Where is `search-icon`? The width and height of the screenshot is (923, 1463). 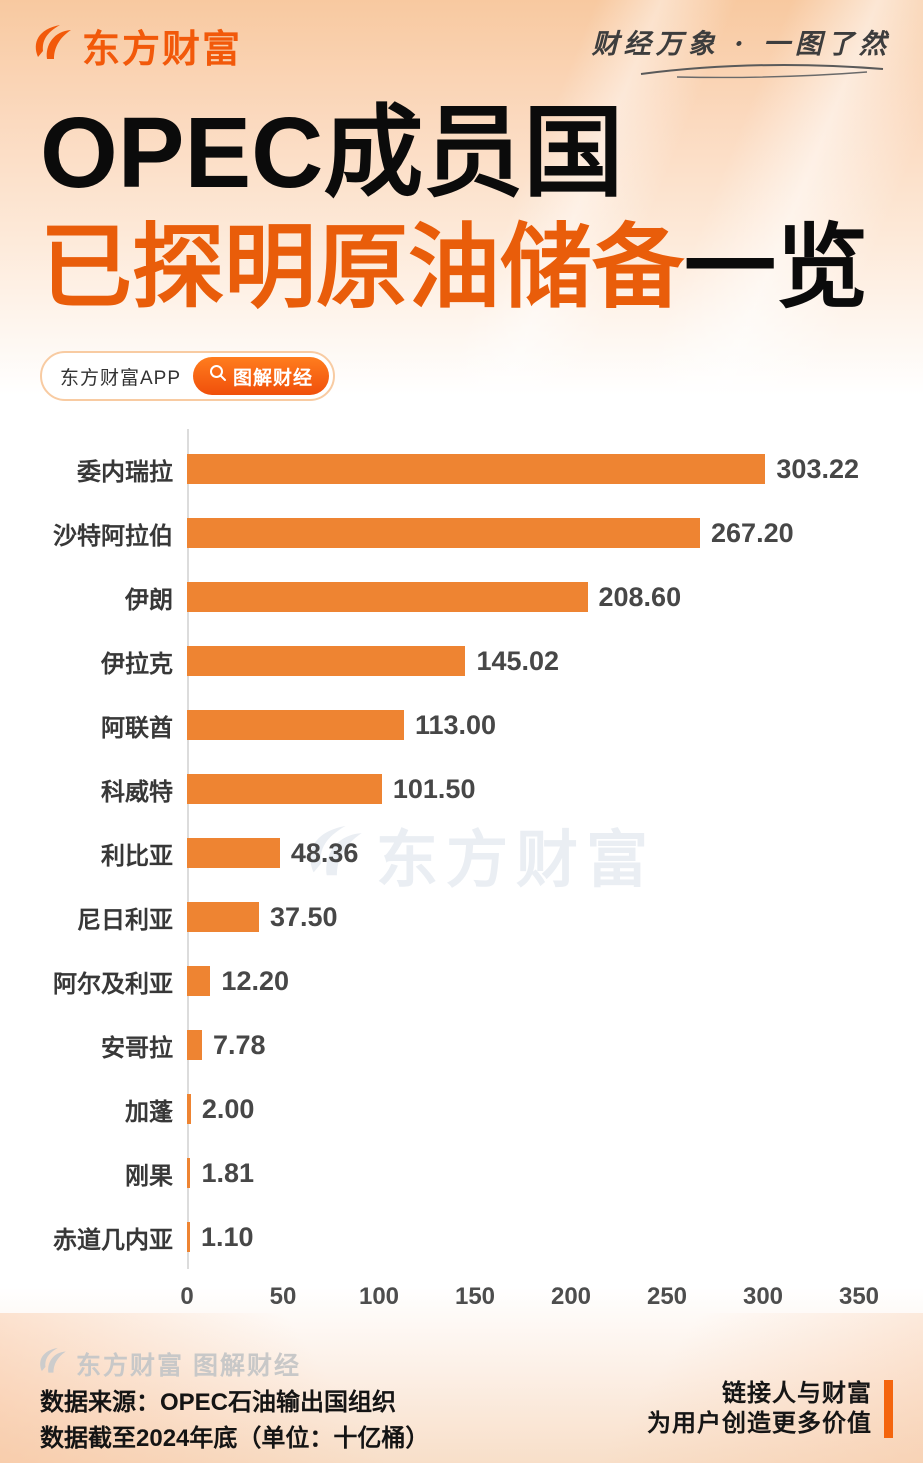 search-icon is located at coordinates (218, 376).